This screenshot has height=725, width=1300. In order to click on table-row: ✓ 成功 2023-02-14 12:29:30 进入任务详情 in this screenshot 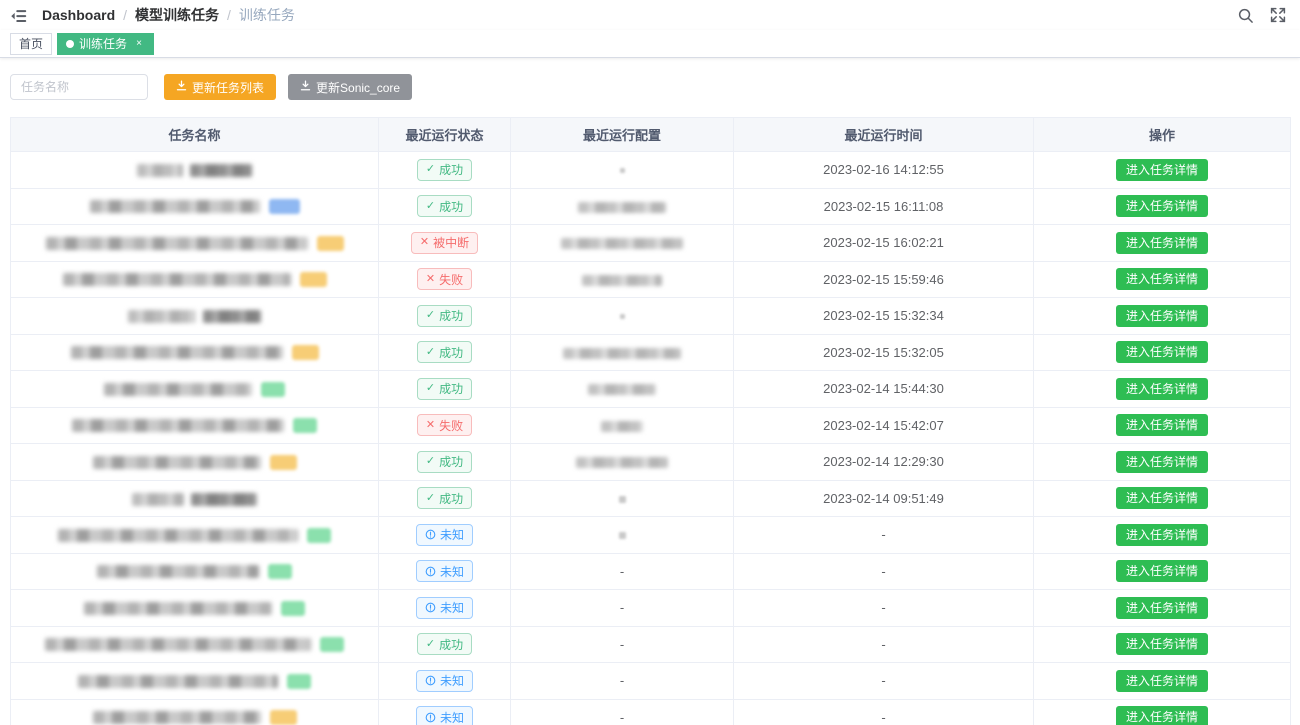, I will do `click(650, 462)`.